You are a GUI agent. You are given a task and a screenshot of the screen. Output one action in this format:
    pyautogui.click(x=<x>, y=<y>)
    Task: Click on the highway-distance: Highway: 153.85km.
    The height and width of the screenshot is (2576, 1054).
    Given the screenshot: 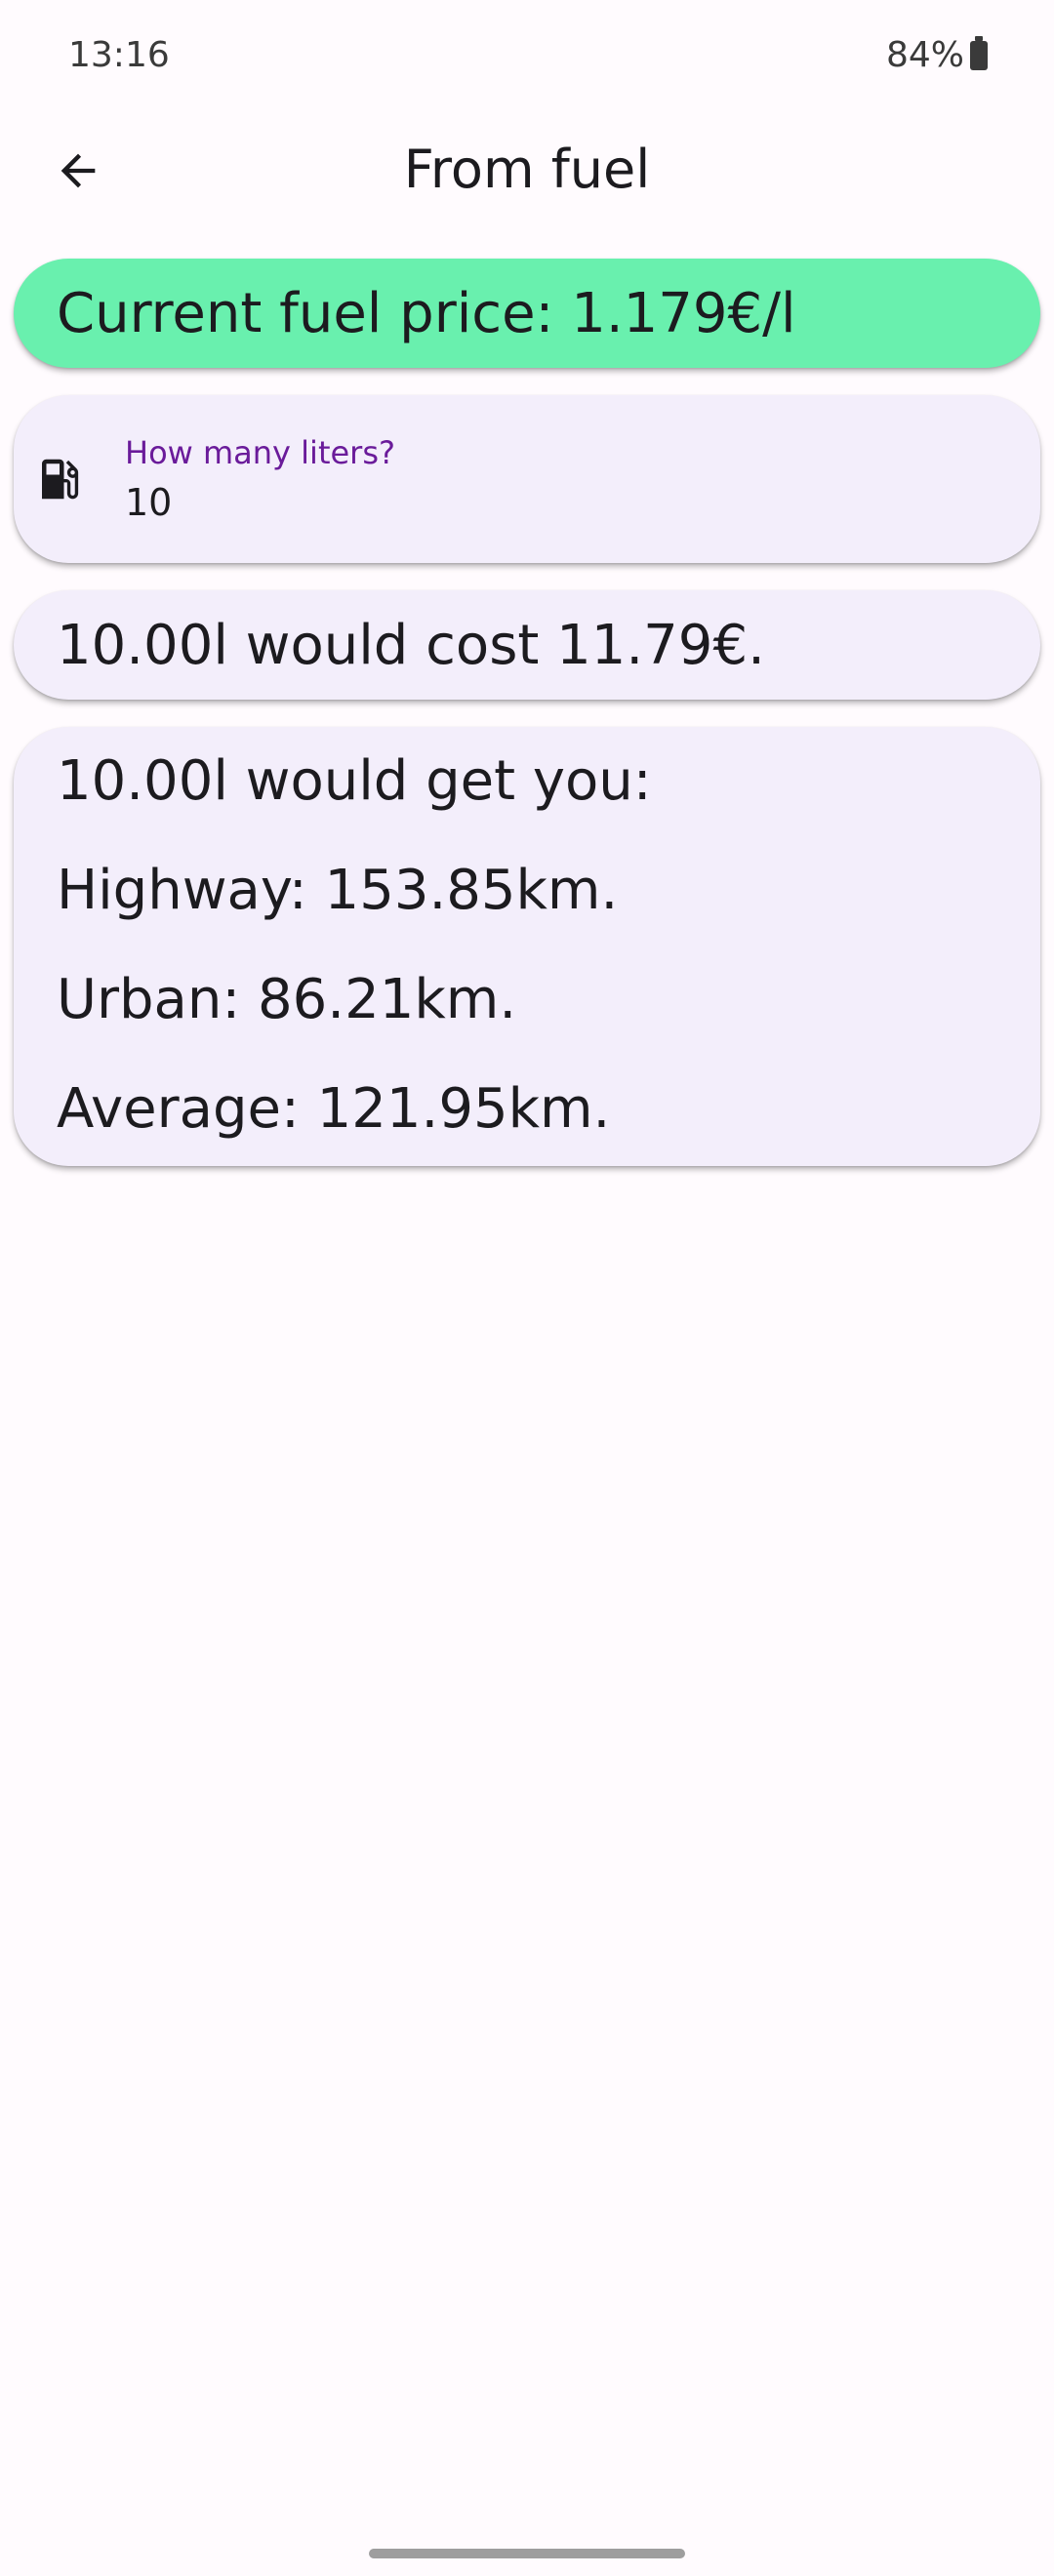 What is the action you would take?
    pyautogui.click(x=338, y=890)
    